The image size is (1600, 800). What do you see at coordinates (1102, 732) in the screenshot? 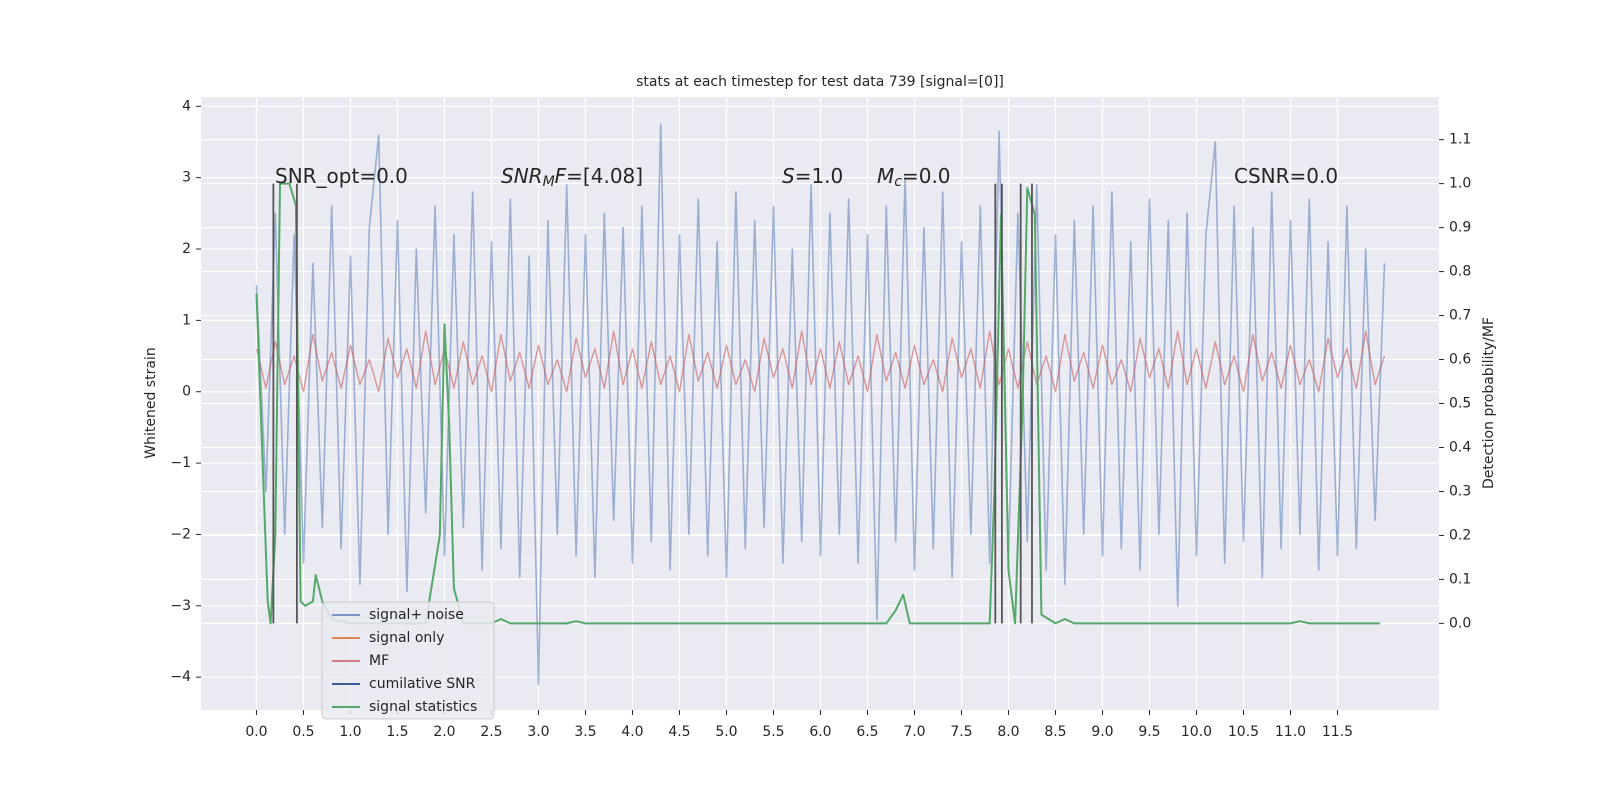
I see `x-tick-label: 9.0` at bounding box center [1102, 732].